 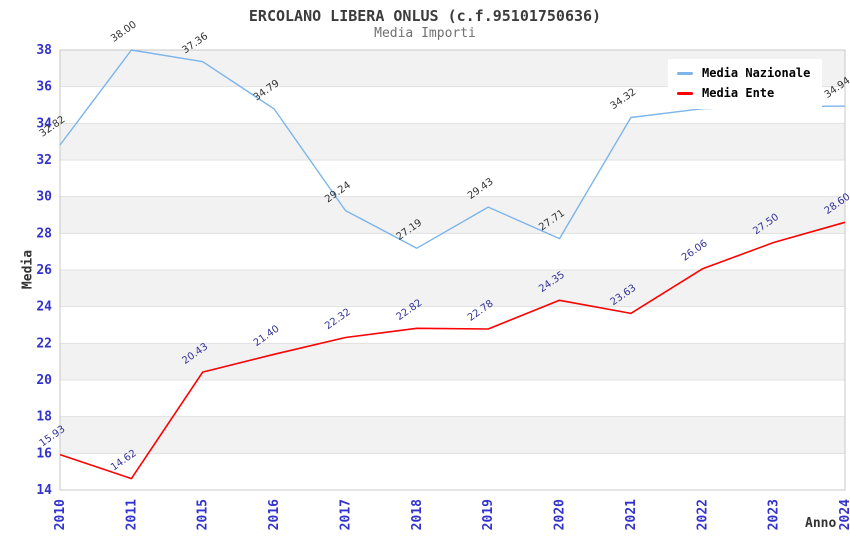 I want to click on y-tick-label: 24, so click(x=44, y=307).